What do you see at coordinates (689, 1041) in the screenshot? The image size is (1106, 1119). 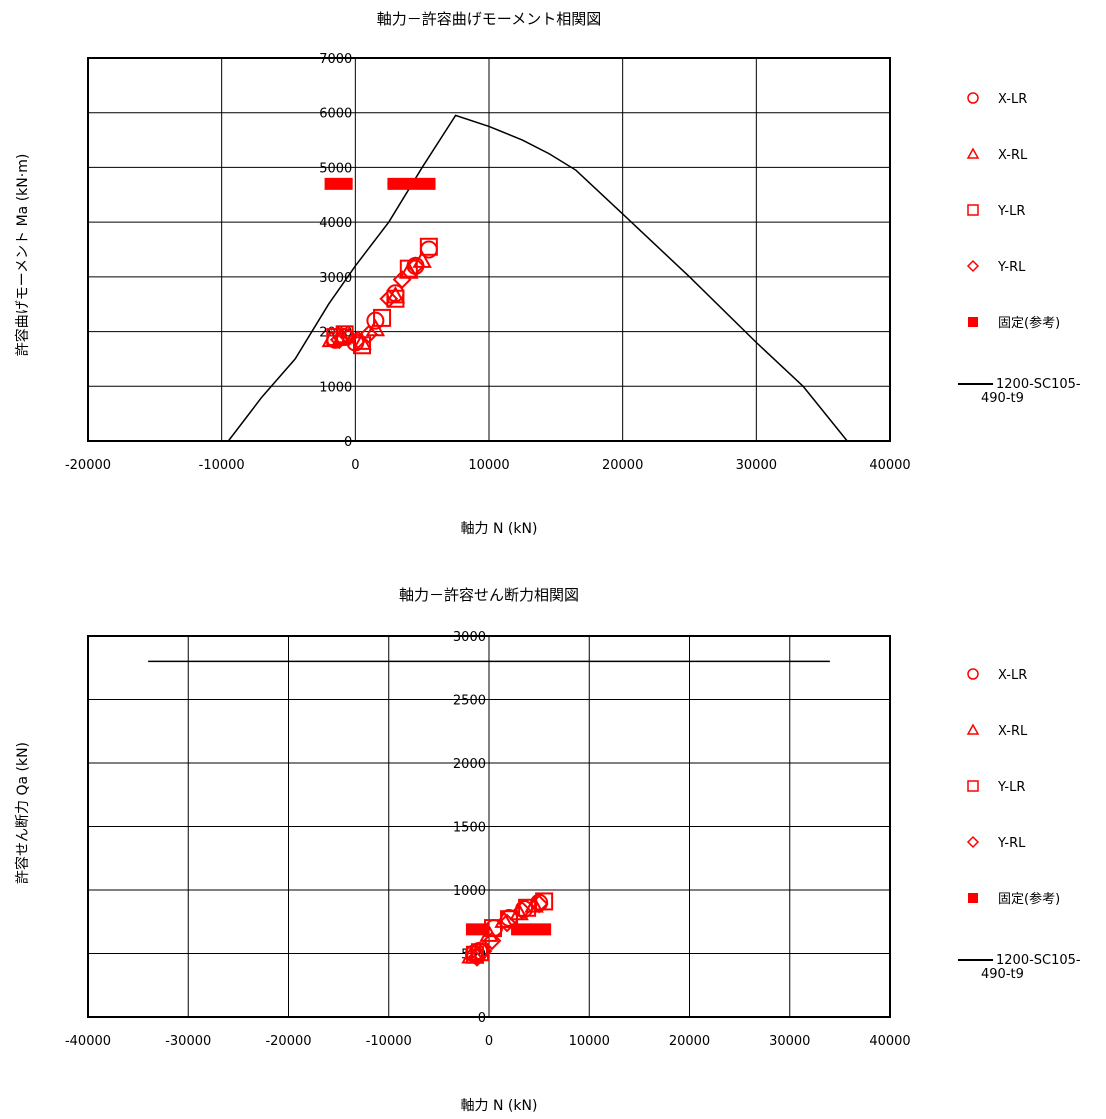 I see `chart-2-xtick-label: 20000` at bounding box center [689, 1041].